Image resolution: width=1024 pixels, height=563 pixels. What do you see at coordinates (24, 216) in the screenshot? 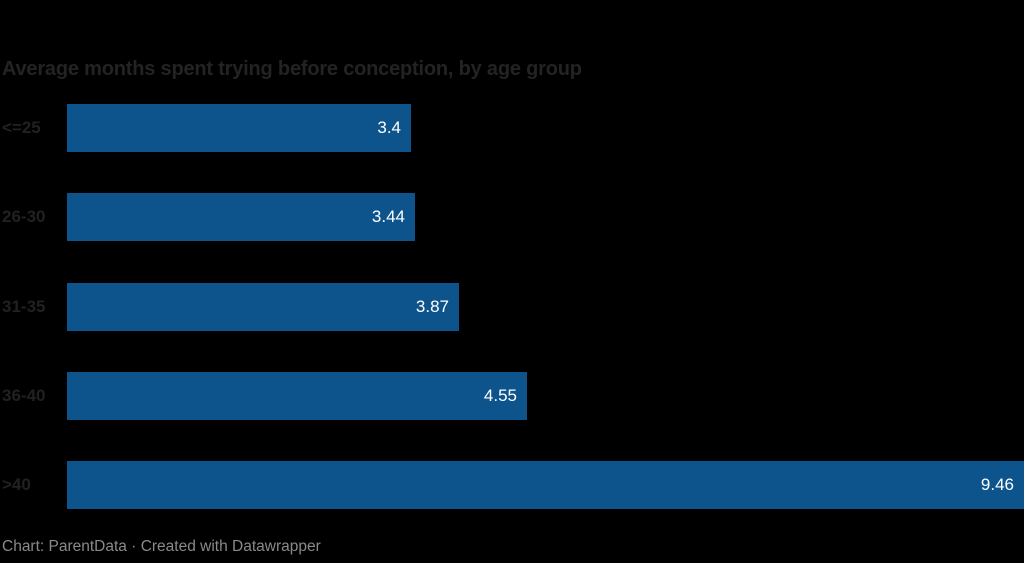
I see `category-label: 26-30` at bounding box center [24, 216].